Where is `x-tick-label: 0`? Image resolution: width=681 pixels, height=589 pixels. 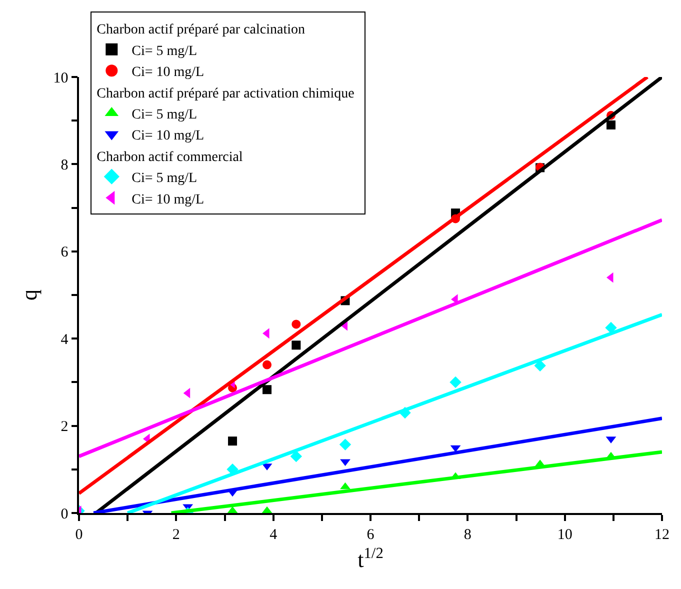
x-tick-label: 0 is located at coordinates (79, 534).